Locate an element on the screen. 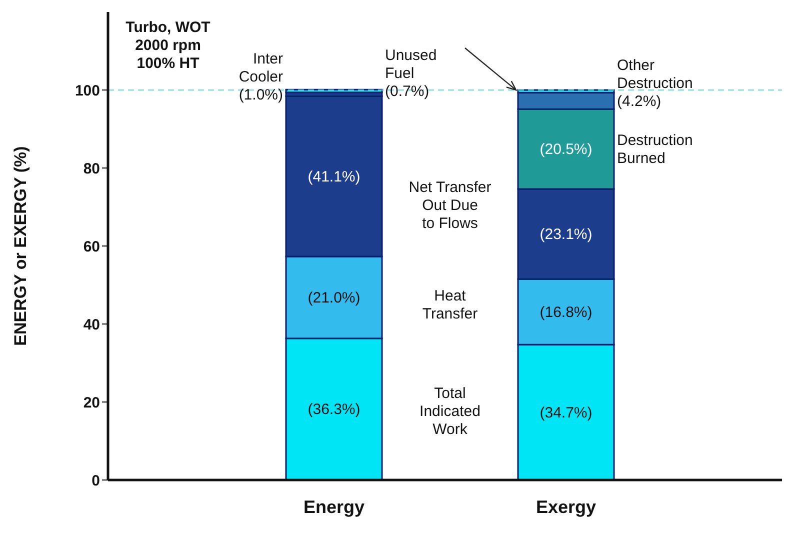 The image size is (798, 536). annotation: Turbo, WOT 2000 rpm 100% HT is located at coordinates (168, 45).